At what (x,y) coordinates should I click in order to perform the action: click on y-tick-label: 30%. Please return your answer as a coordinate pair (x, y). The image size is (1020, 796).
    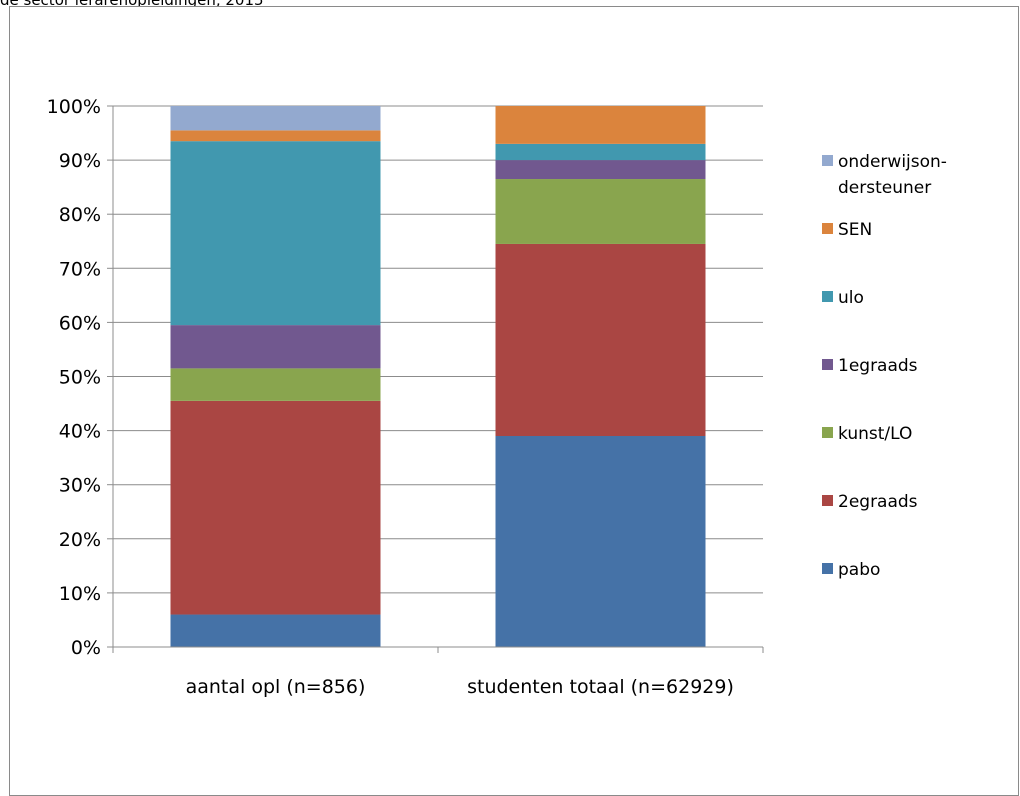
    Looking at the image, I should click on (80, 486).